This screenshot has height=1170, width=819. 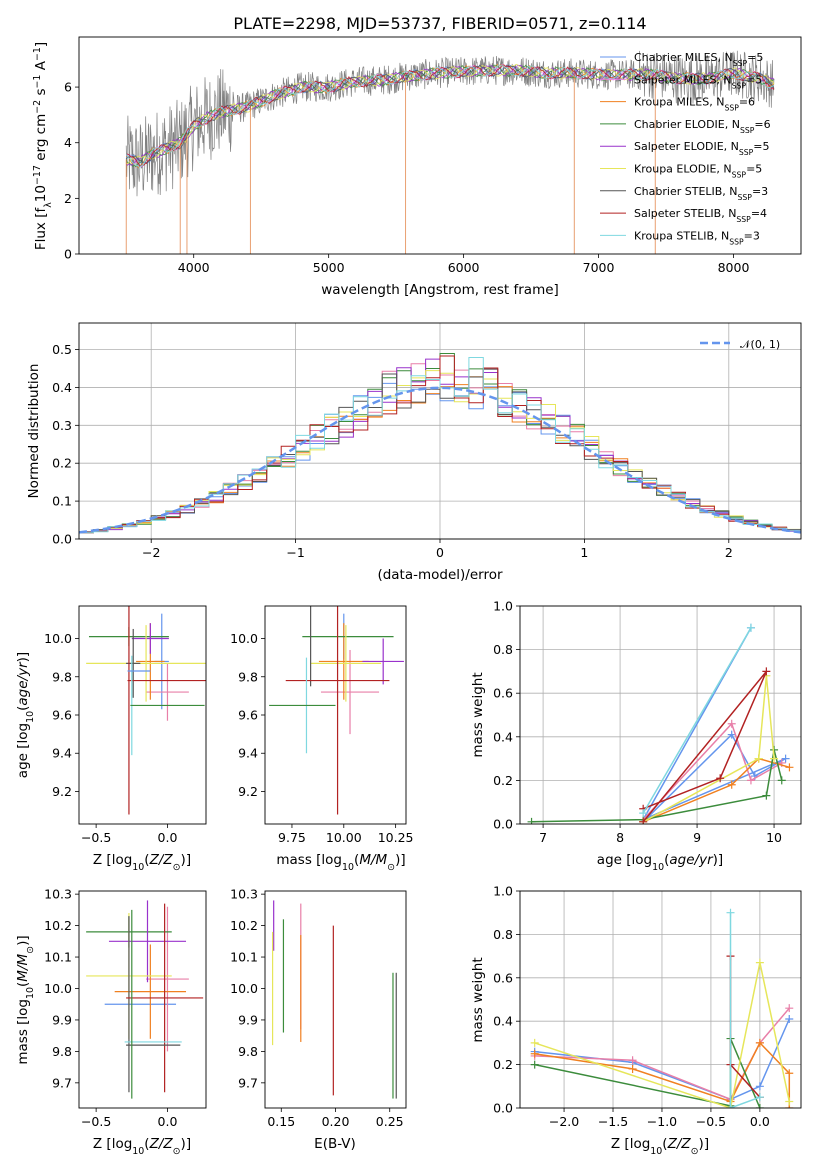 What do you see at coordinates (734, 267) in the screenshot?
I see `x-tick-label: 8000` at bounding box center [734, 267].